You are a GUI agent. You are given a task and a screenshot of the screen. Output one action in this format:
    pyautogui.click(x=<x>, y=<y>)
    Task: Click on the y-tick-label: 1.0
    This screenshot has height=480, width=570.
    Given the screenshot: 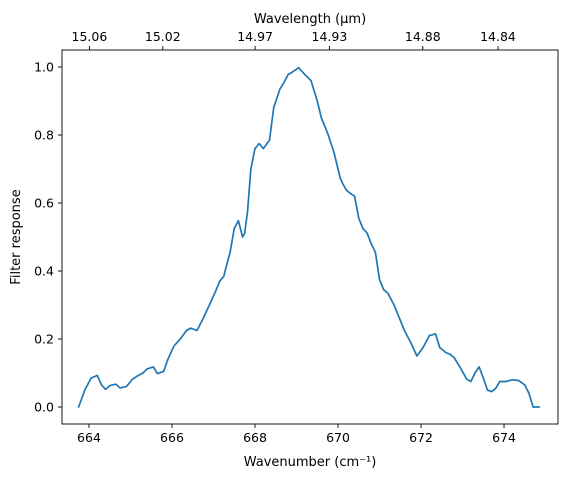 What is the action you would take?
    pyautogui.click(x=44, y=67)
    